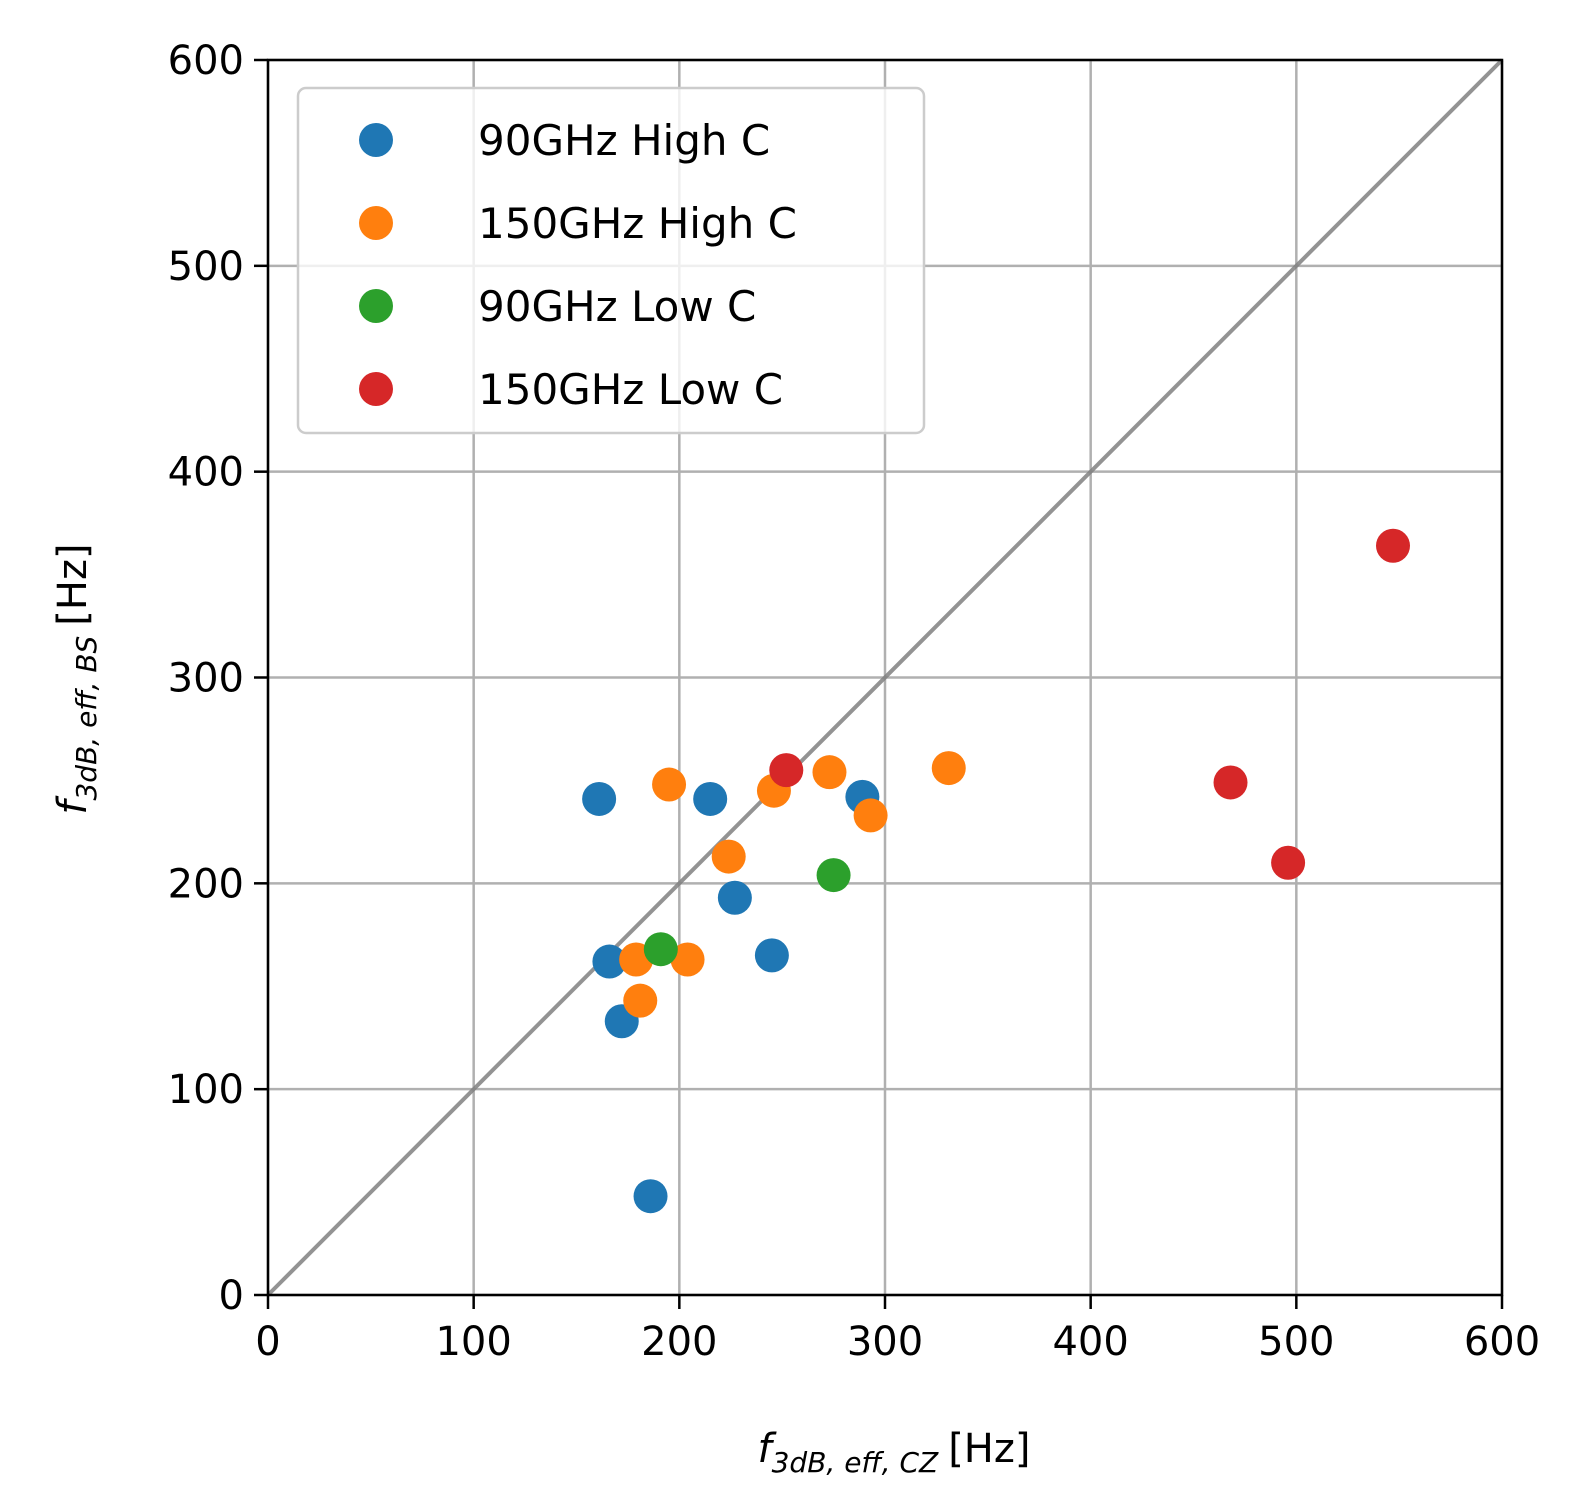  I want to click on y-axis-unit: [Hz], so click(73, 584).